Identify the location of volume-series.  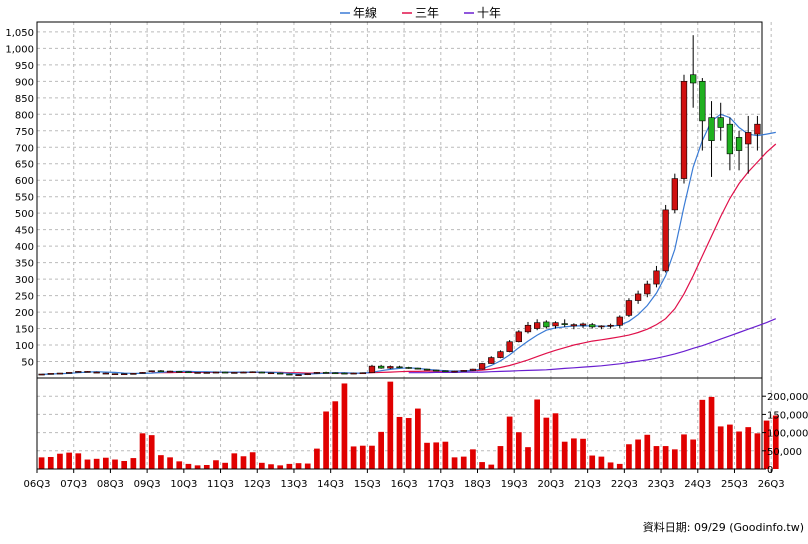
(408, 425).